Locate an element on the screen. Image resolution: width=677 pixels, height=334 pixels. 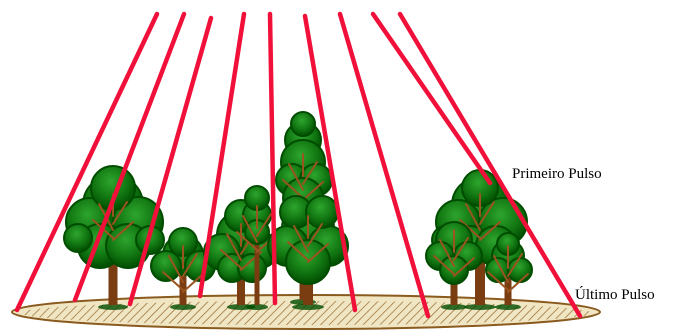
tree-left-small-trunk is located at coordinates (183, 283).